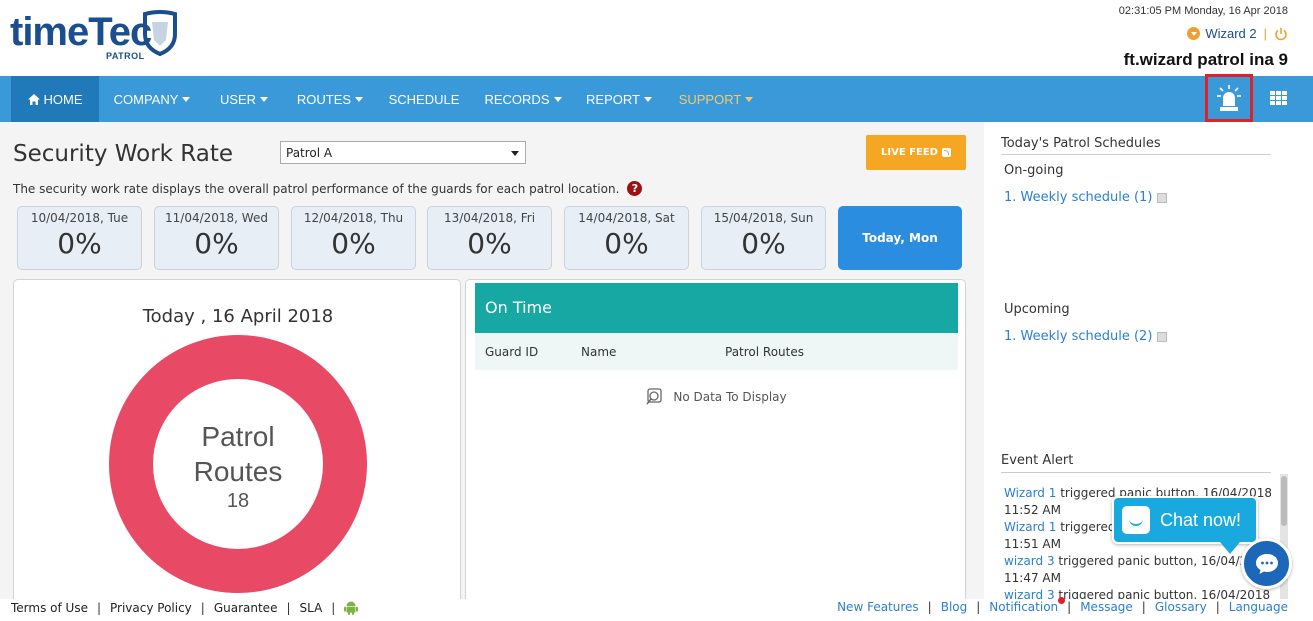 This screenshot has width=1313, height=621. Describe the element at coordinates (1284, 501) in the screenshot. I see `event-scrollbar-thumb` at that location.